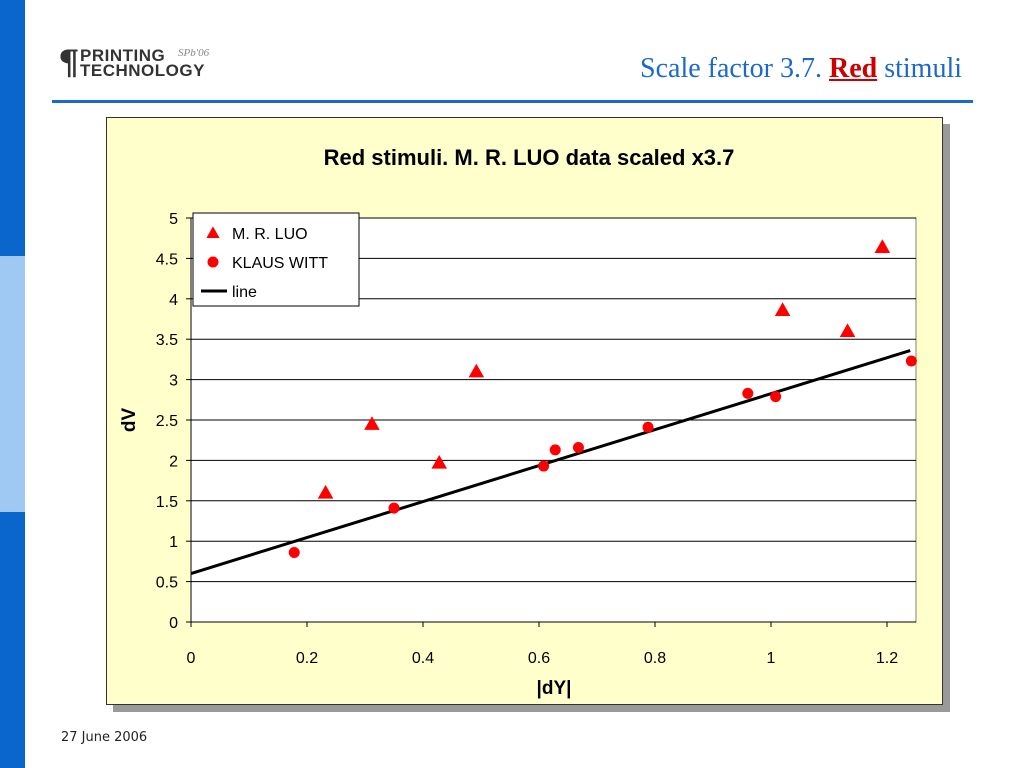 Image resolution: width=1024 pixels, height=768 pixels. I want to click on y-tick-label: 3, so click(173, 381).